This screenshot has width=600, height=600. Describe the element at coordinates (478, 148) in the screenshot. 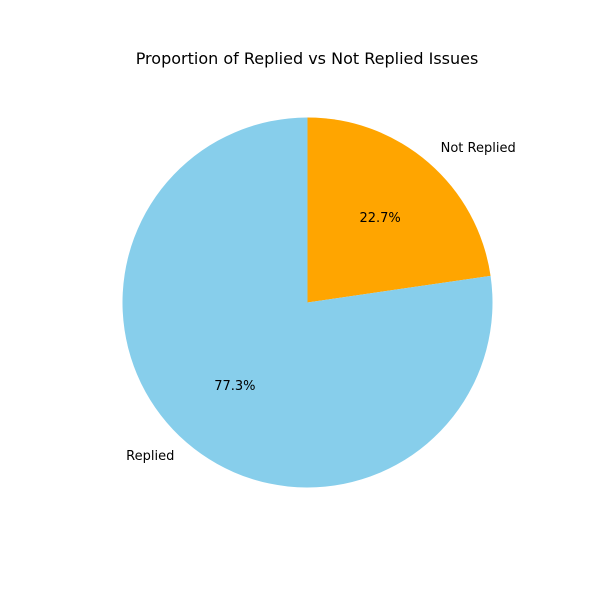

I see `slice-label-not-replied: Not Replied` at that location.